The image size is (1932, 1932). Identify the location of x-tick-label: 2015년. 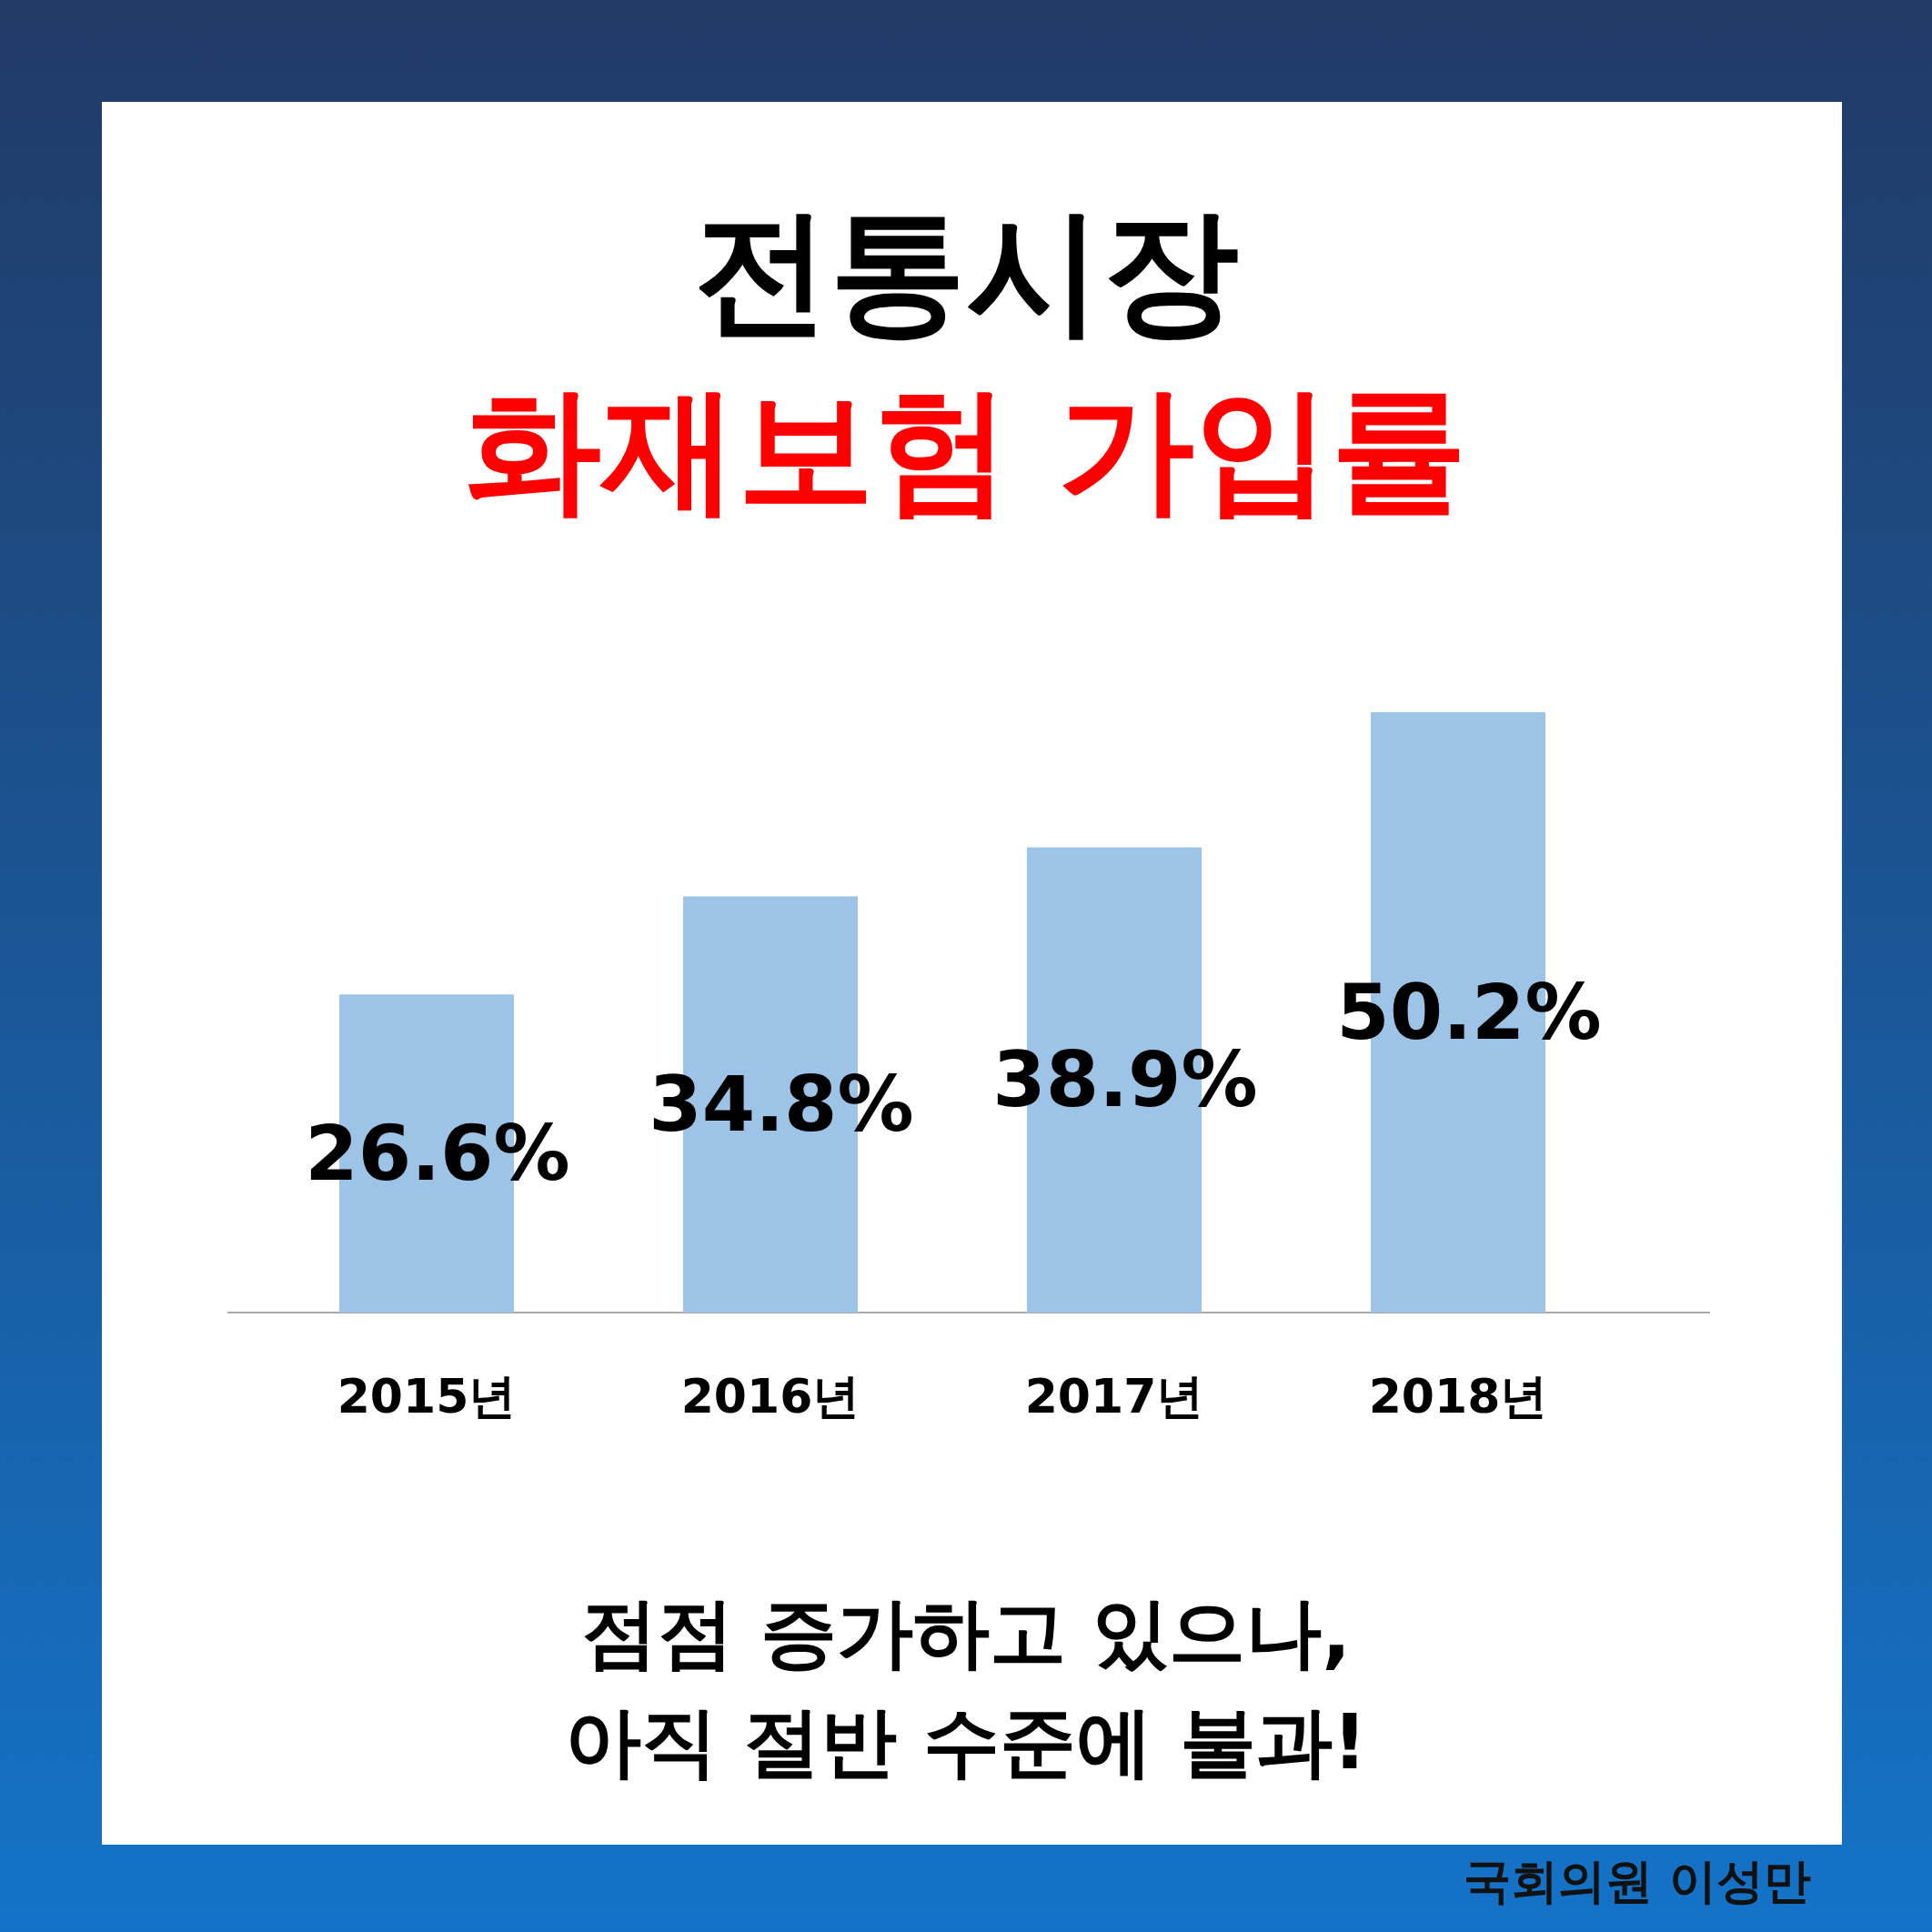
(427, 1396).